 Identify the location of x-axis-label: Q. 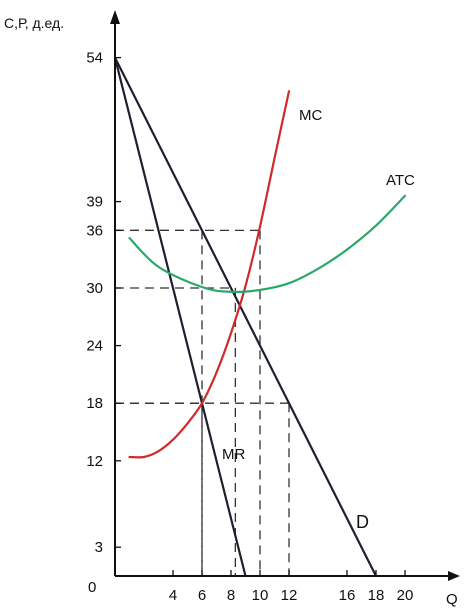
(452, 599).